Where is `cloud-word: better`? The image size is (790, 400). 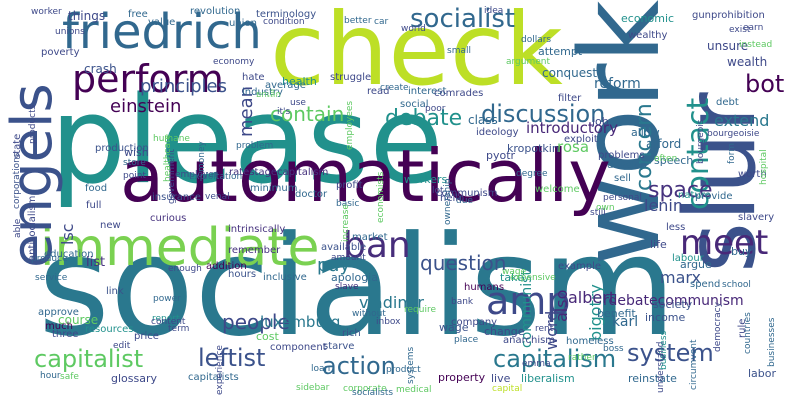 cloud-word: better is located at coordinates (358, 21).